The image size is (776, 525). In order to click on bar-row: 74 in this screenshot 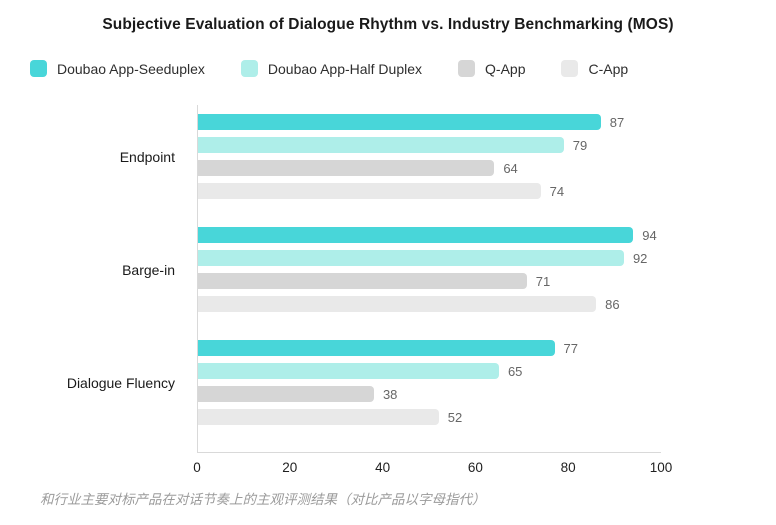, I will do `click(429, 191)`.